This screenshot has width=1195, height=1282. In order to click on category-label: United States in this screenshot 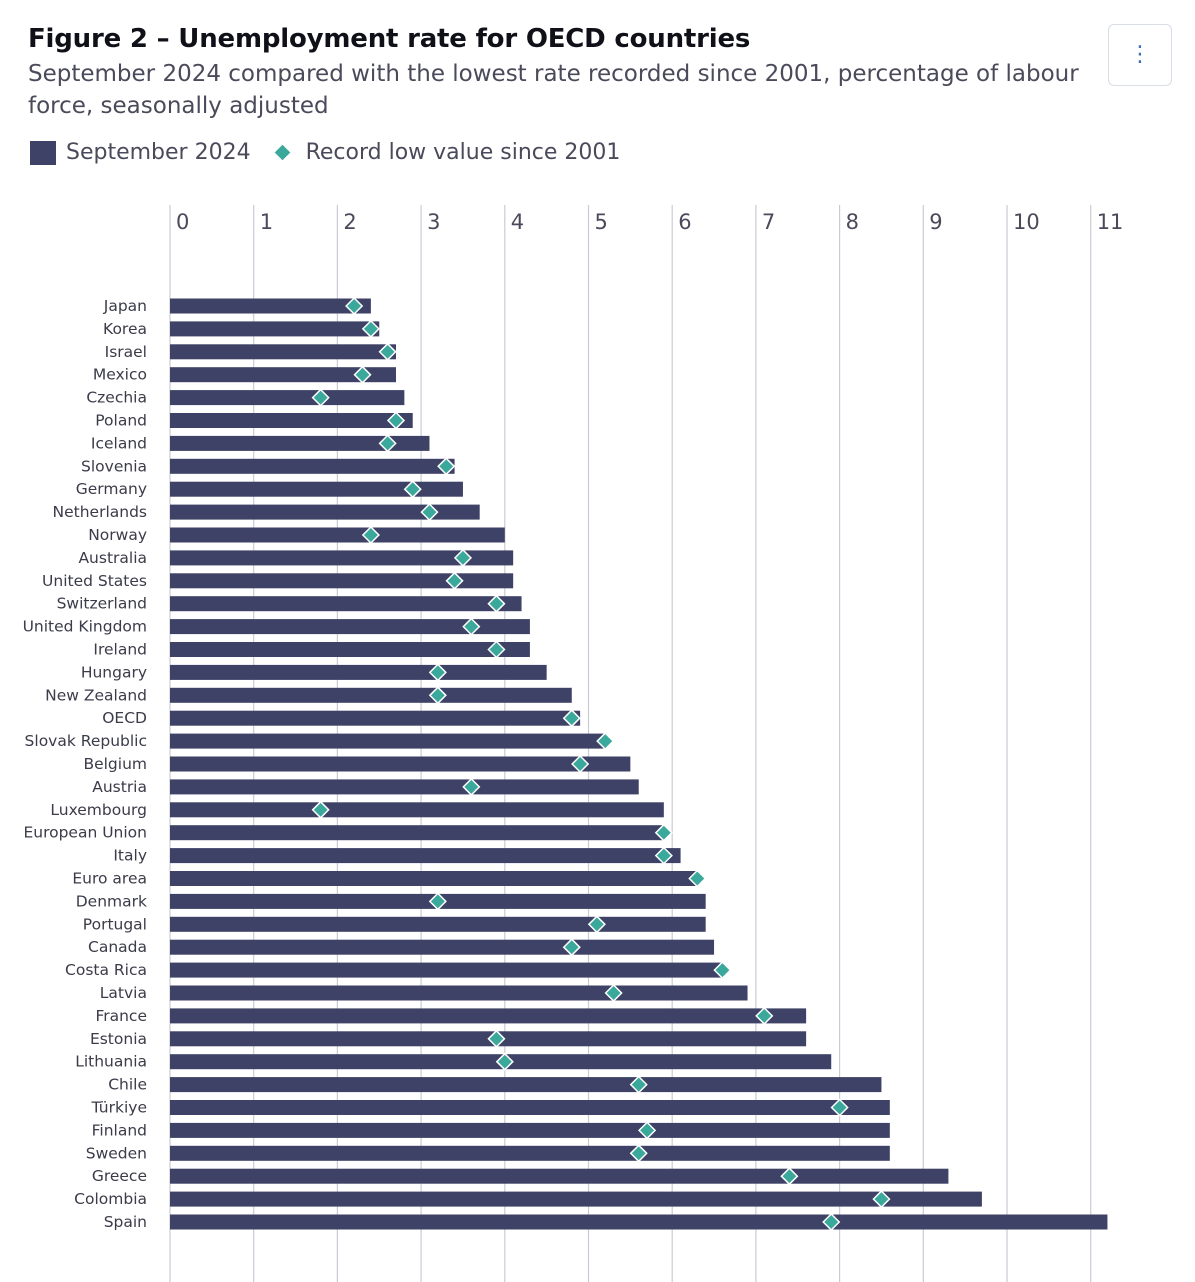, I will do `click(94, 581)`.